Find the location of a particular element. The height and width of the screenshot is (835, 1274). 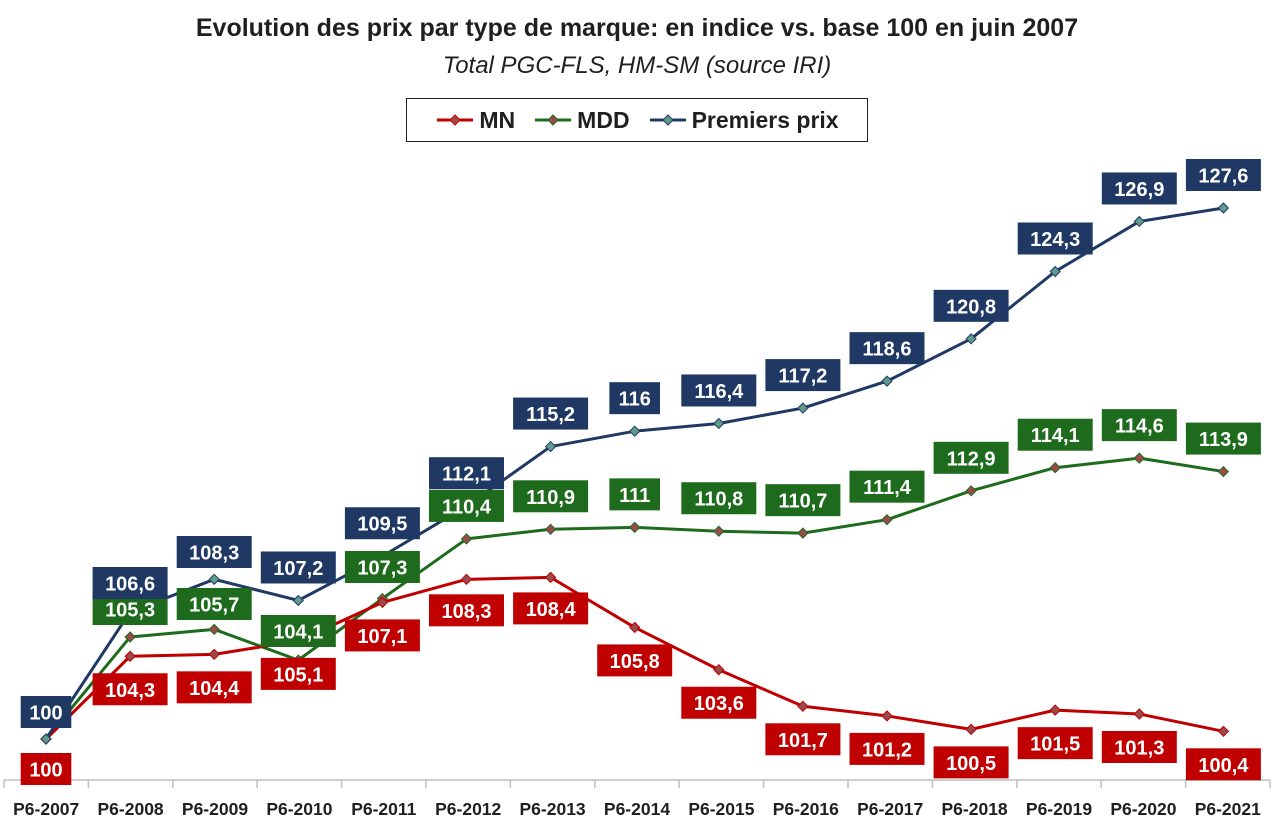

data-label-text: 101,3 is located at coordinates (1139, 748).